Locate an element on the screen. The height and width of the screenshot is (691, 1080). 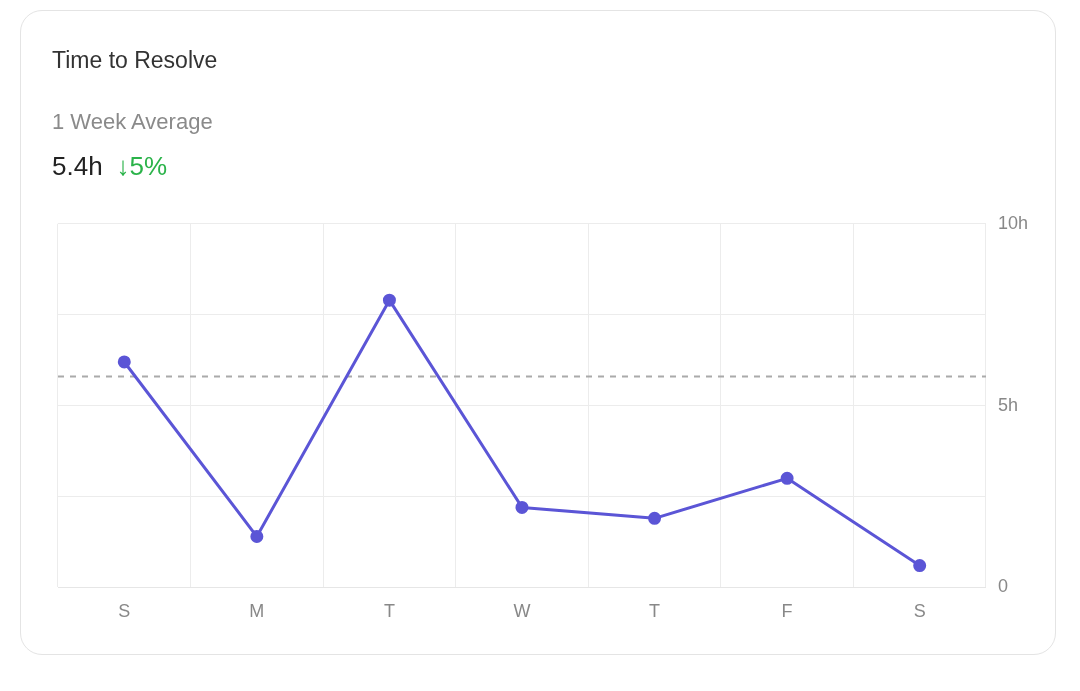
y-tick-label: 0 is located at coordinates (1002, 586).